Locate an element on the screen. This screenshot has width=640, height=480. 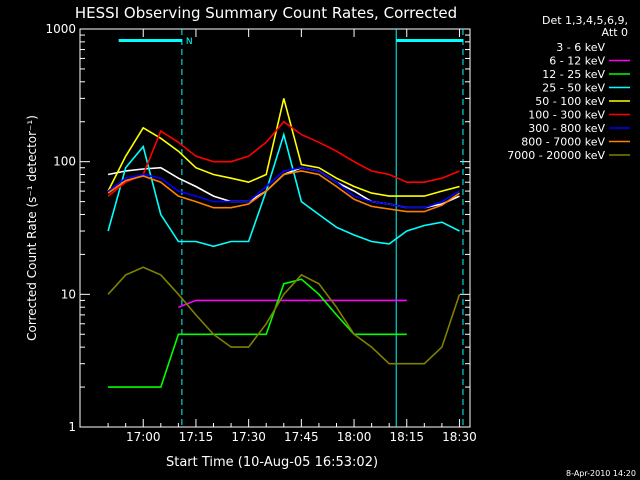
legend-label: 7000 - 20000 keV is located at coordinates (556, 155).